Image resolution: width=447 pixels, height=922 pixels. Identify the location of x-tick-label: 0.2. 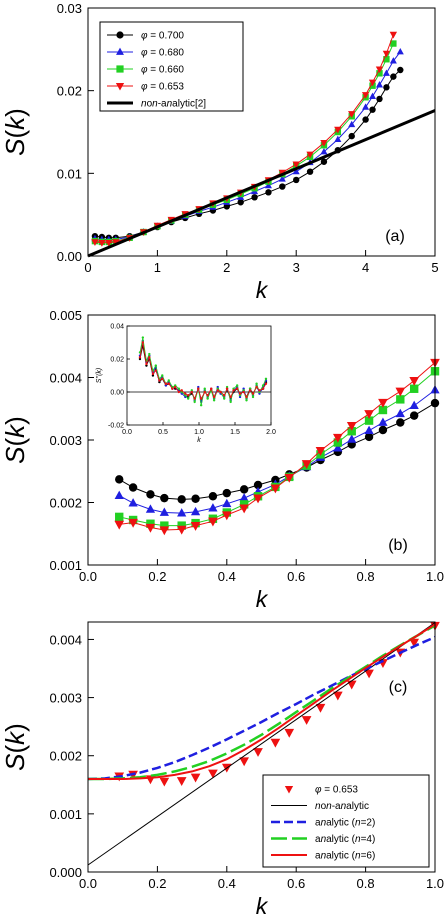
(157, 883).